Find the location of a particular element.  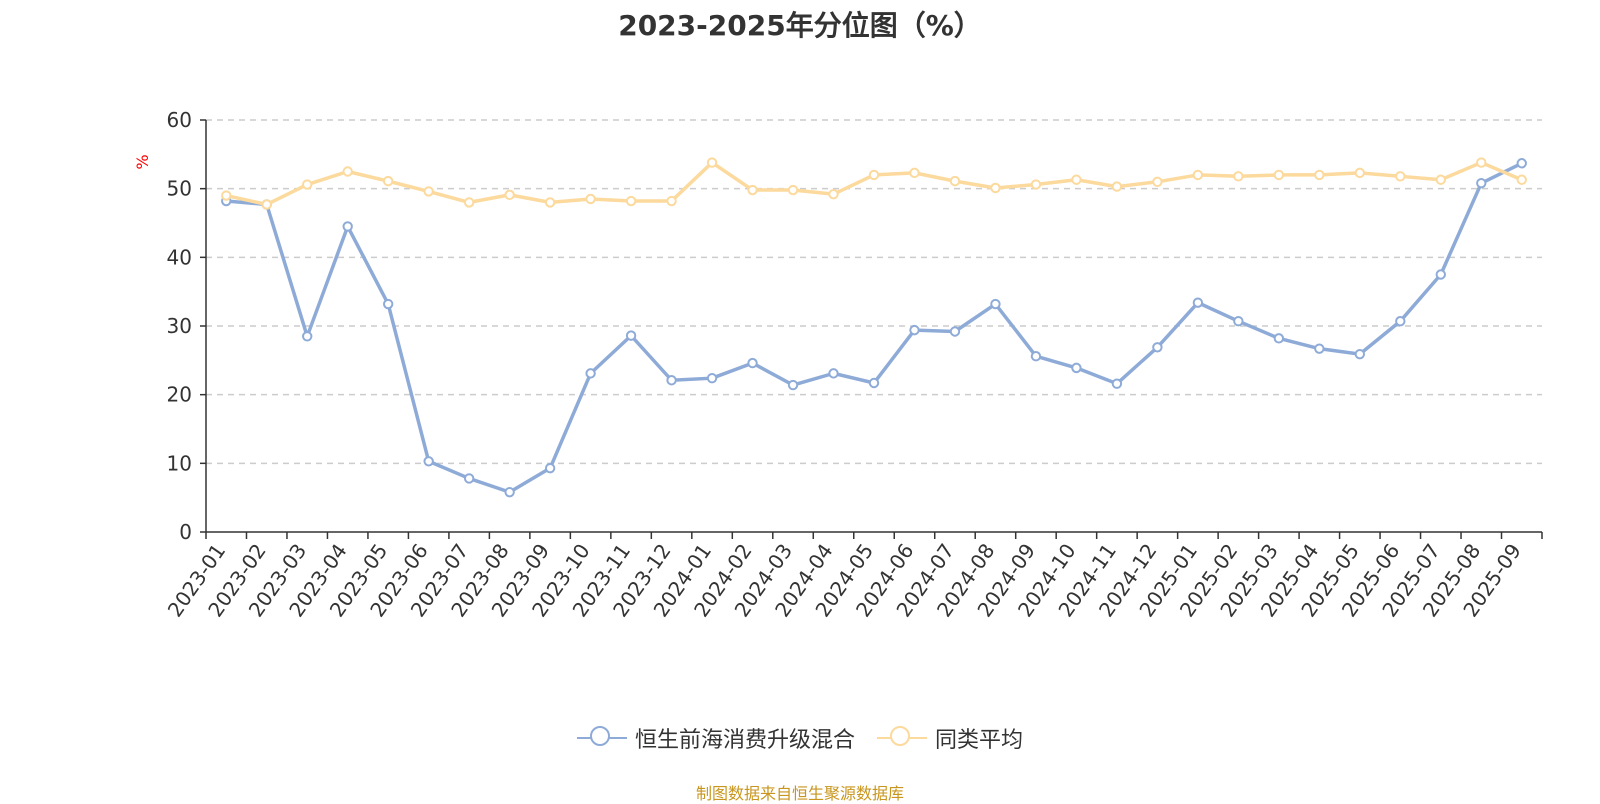

legend: 恒生前海消费升级混合 同类平均 is located at coordinates (800, 738).